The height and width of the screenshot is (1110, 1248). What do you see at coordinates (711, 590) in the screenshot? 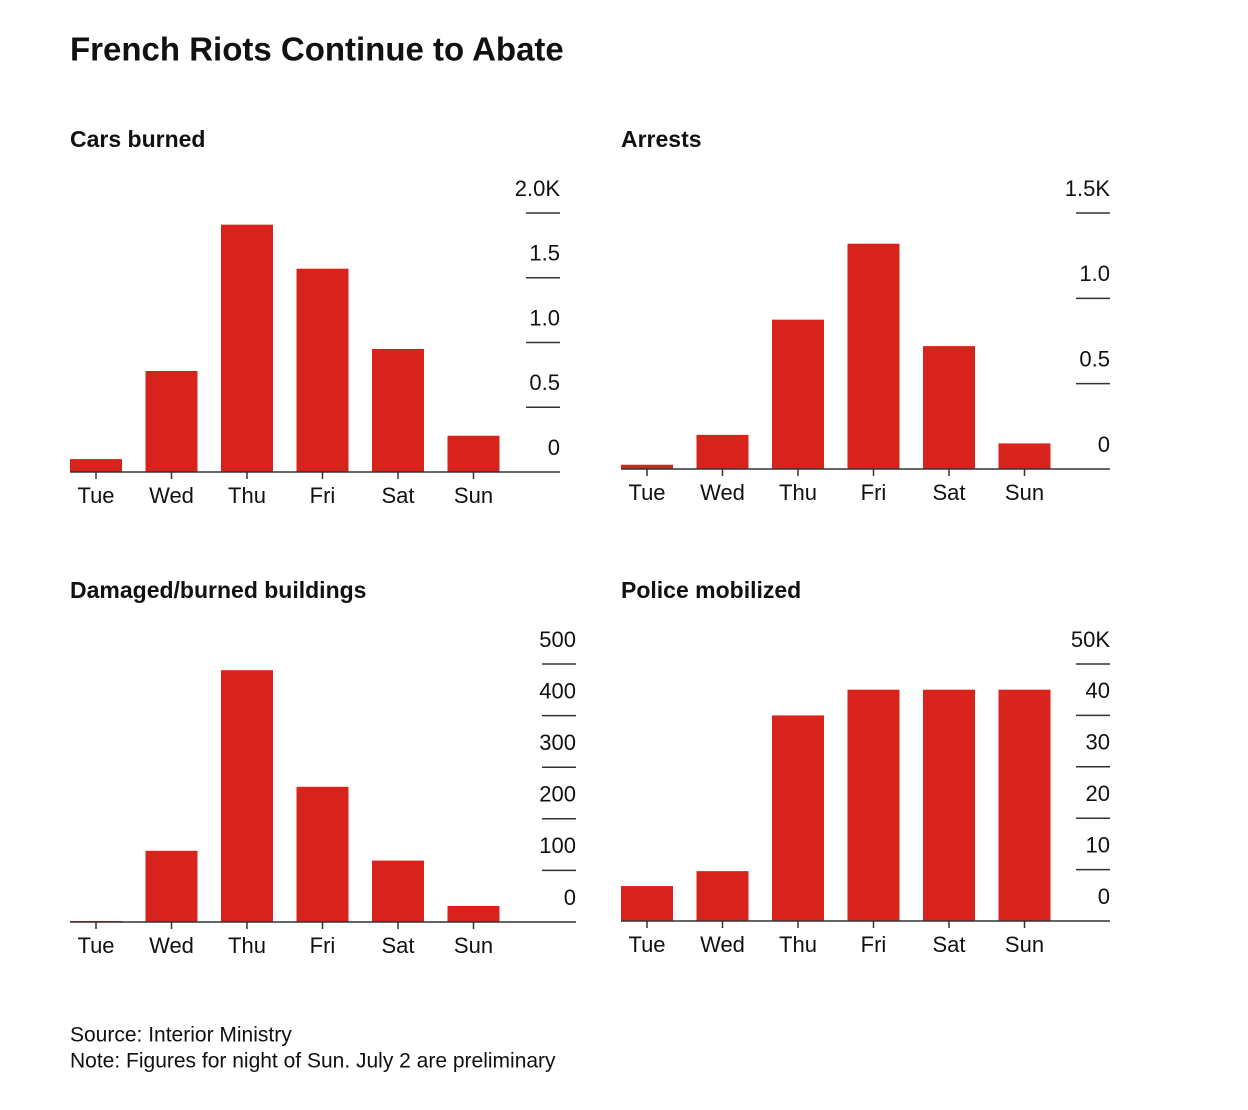
I see `panel-title: Police mobilized` at bounding box center [711, 590].